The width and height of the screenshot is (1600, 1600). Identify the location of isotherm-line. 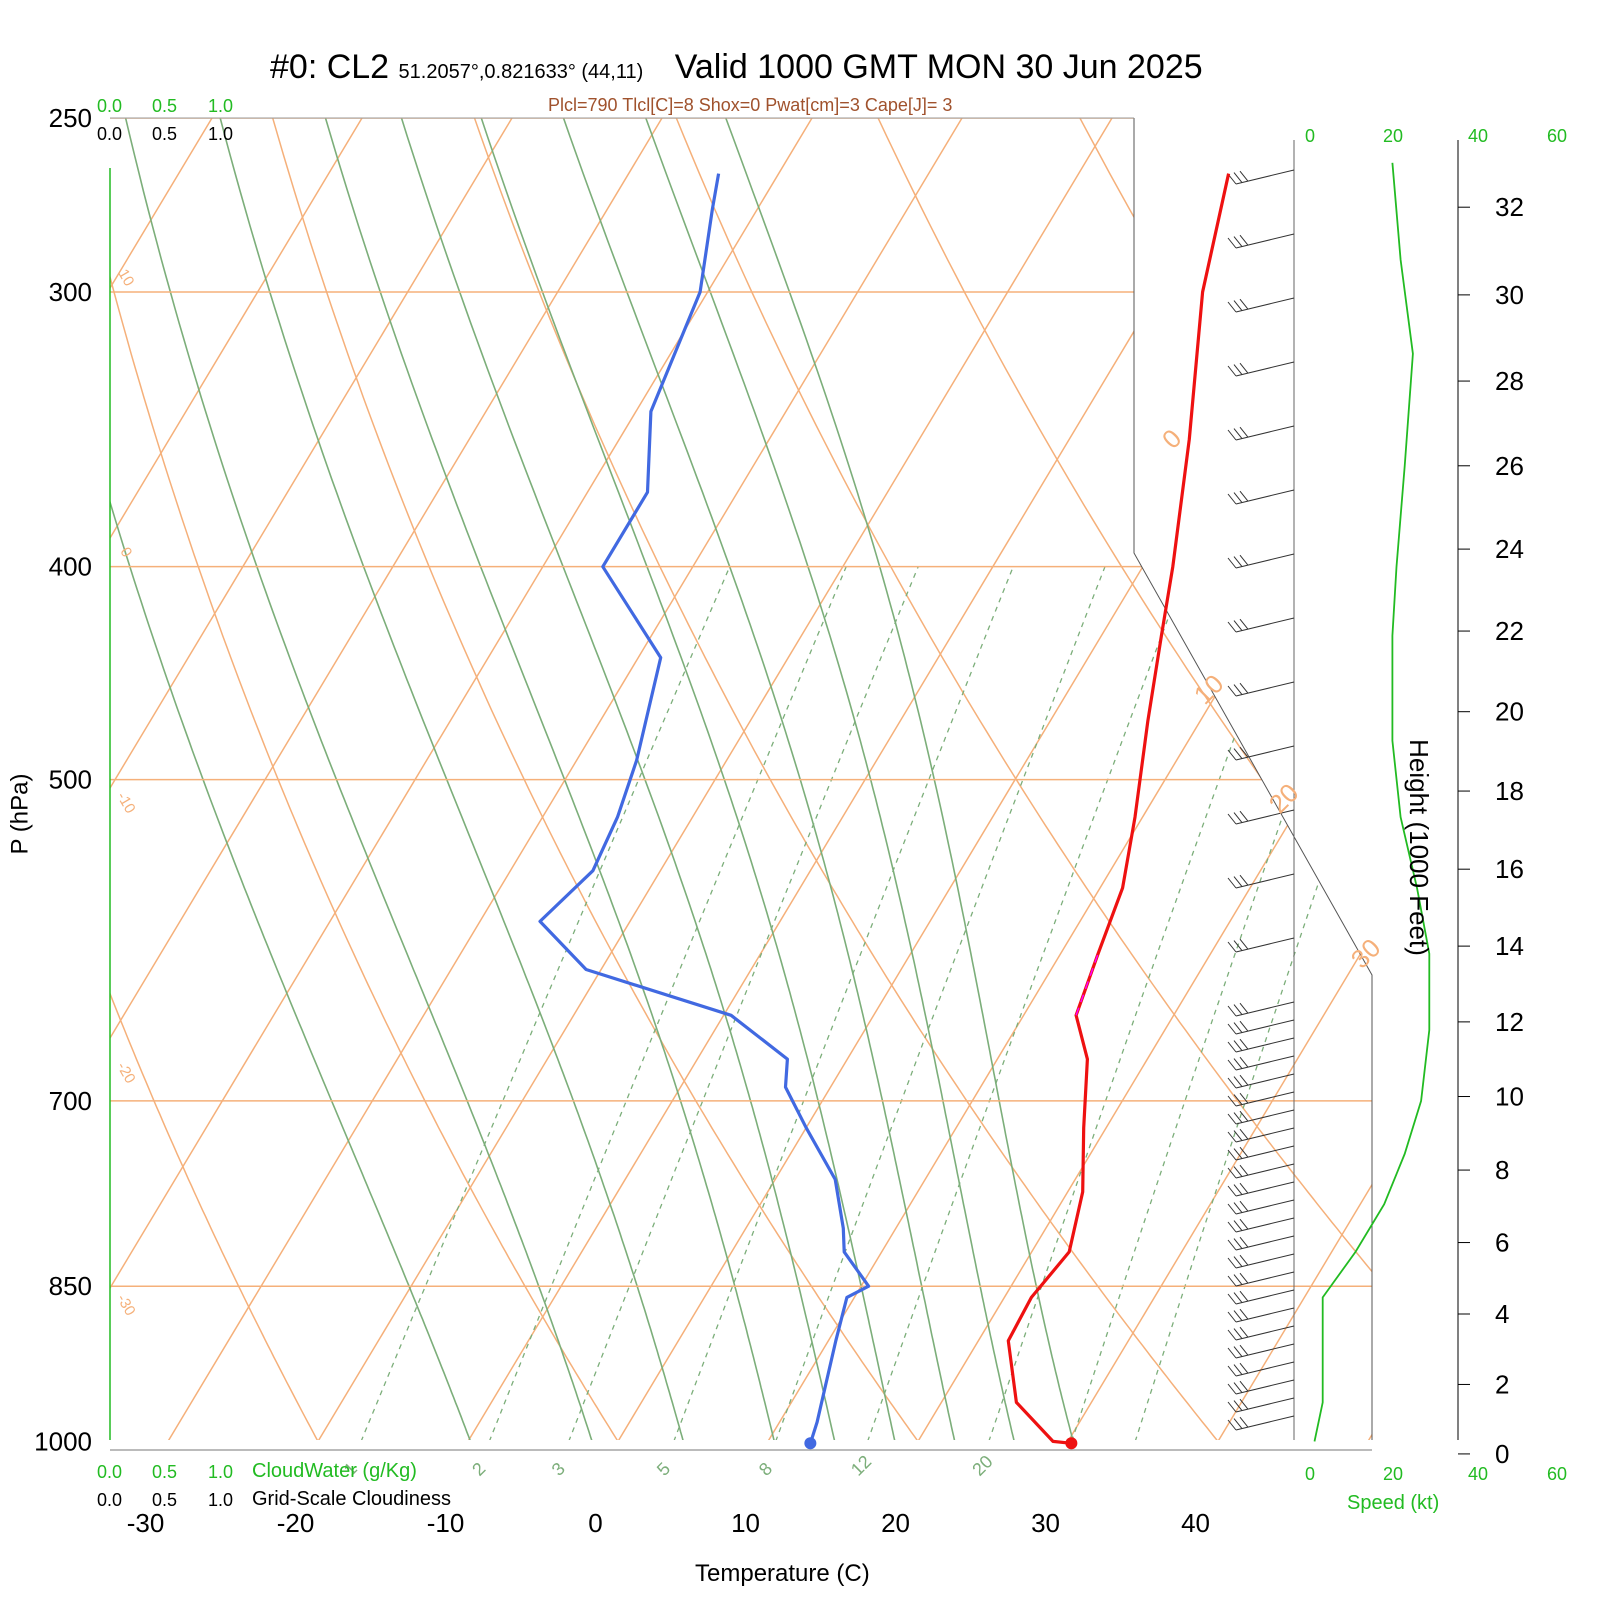
(242, 779).